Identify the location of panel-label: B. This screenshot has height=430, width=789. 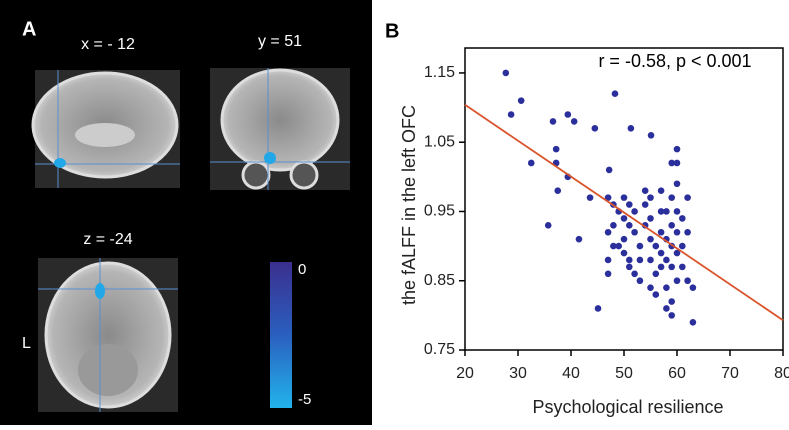
(392, 31).